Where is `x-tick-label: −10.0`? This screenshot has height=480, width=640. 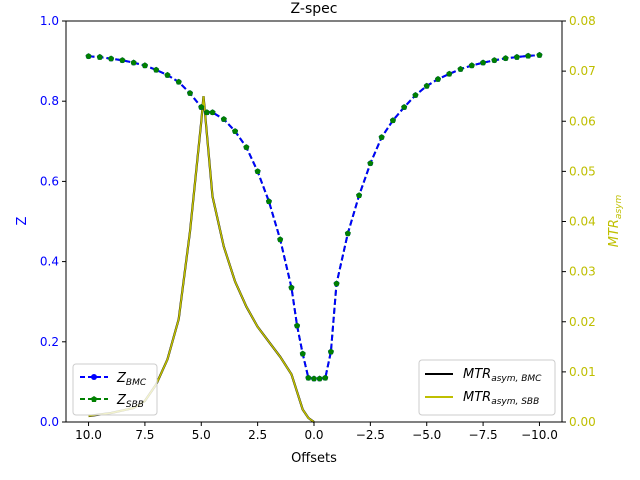 x-tick-label: −10.0 is located at coordinates (539, 435).